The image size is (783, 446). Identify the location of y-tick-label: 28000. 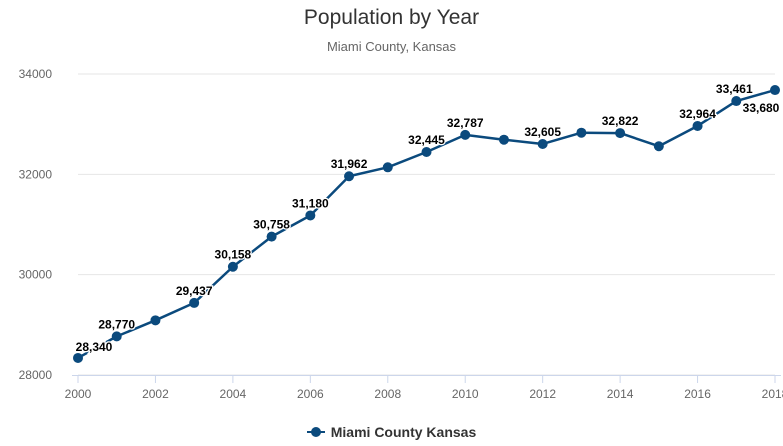
(36, 375).